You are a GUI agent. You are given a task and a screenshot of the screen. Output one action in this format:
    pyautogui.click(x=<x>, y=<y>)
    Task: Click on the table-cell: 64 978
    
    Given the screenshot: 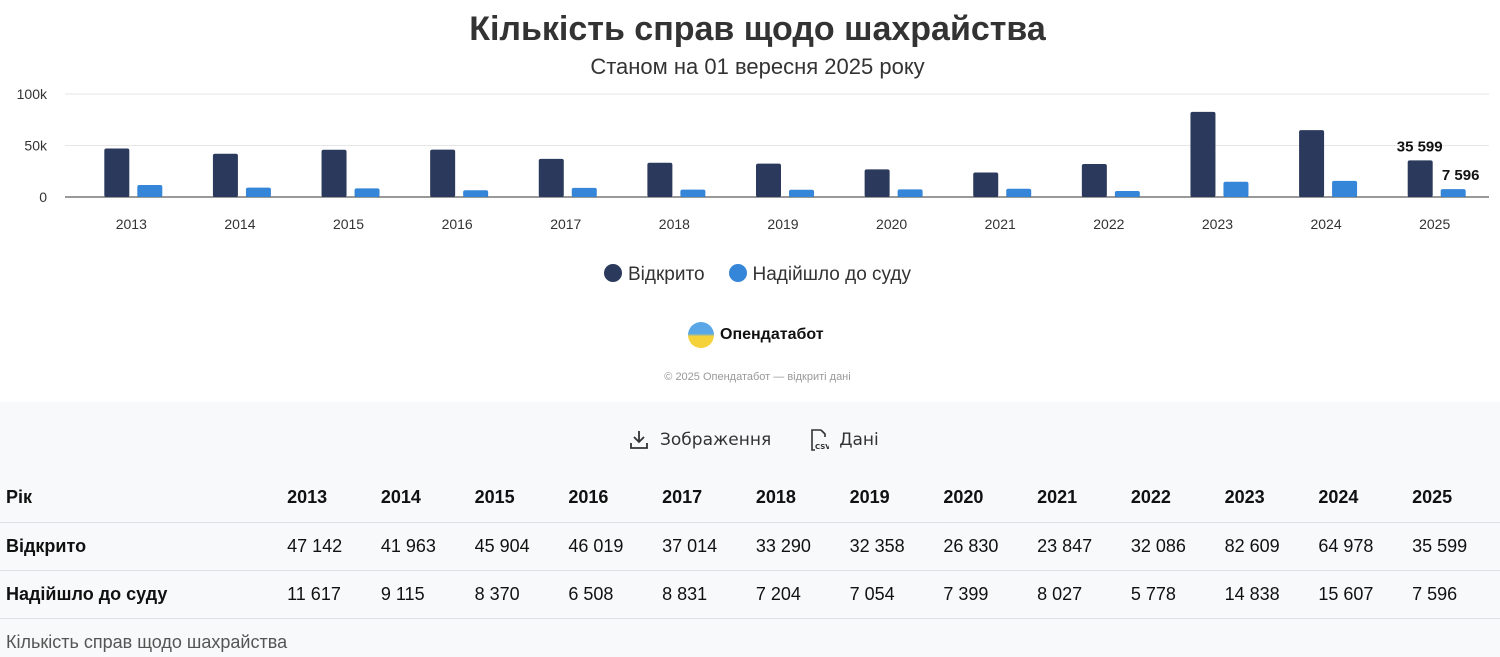 What is the action you would take?
    pyautogui.click(x=1359, y=546)
    